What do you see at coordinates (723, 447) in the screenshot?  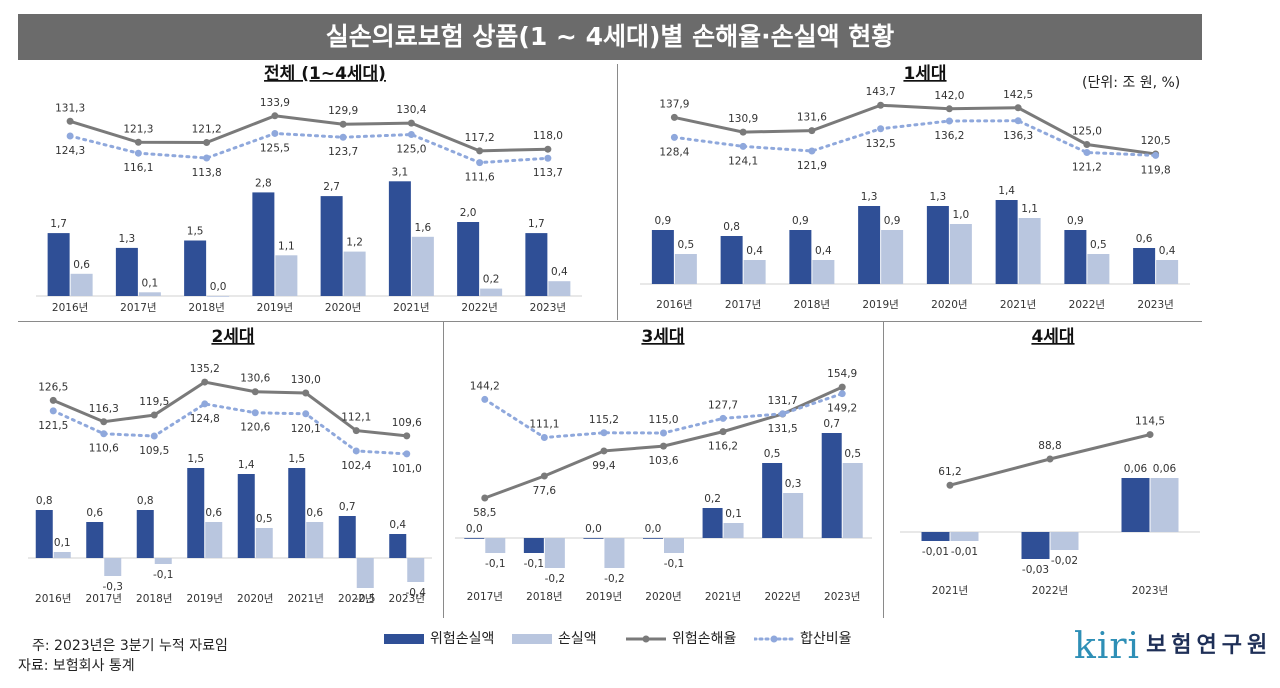 I see `chart-gen3-risk-loss-ratio-label: 116,2` at bounding box center [723, 447].